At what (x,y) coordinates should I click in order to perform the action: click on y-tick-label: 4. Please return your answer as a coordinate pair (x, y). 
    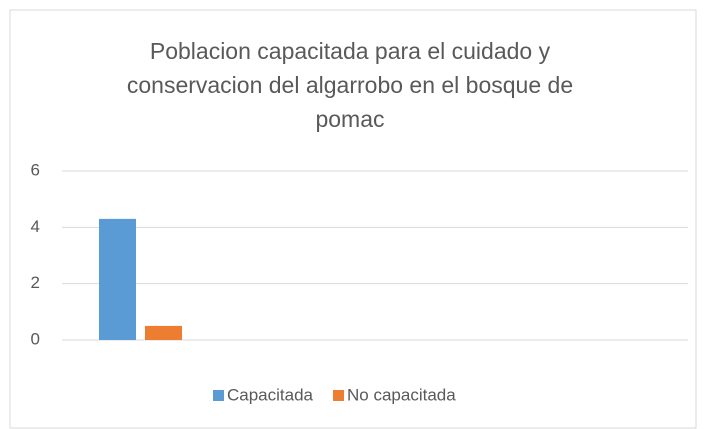
    Looking at the image, I should click on (35, 226).